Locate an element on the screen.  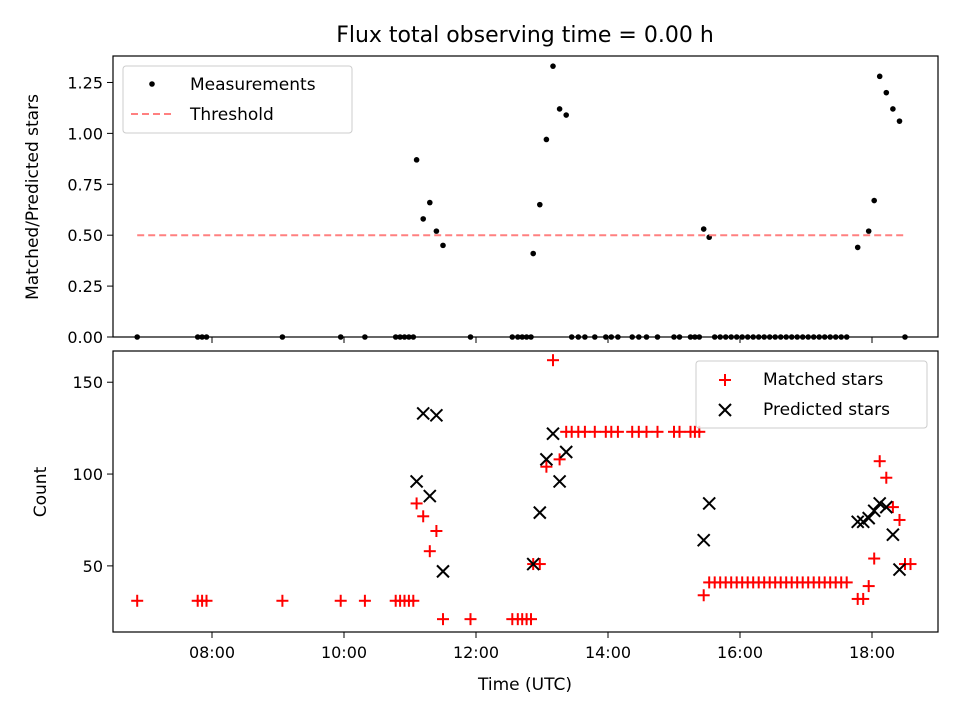
chart-title: Flux total observing time = 0.00 h is located at coordinates (525, 35).